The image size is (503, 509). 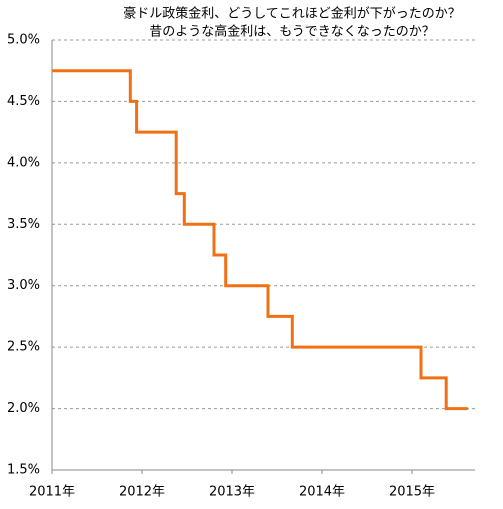 What do you see at coordinates (292, 32) in the screenshot?
I see `chart-subtitle: 昔のような高金利は、もうできなくなったのか？` at bounding box center [292, 32].